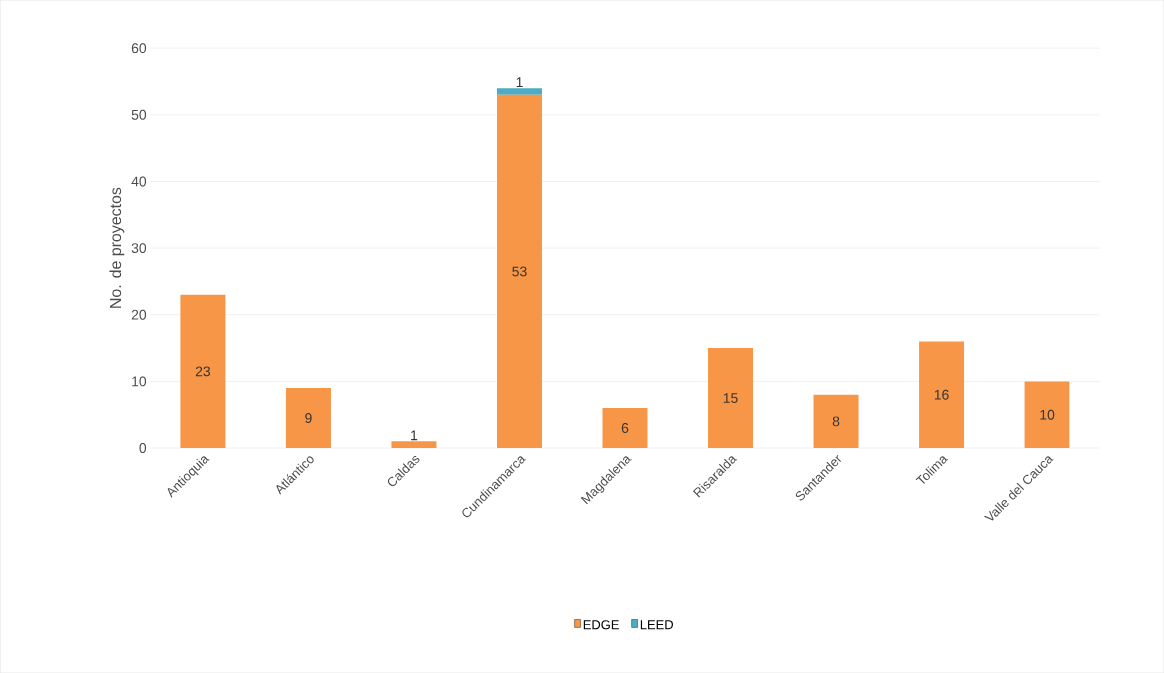  Describe the element at coordinates (139, 48) in the screenshot. I see `y-tick-label: 60` at that location.